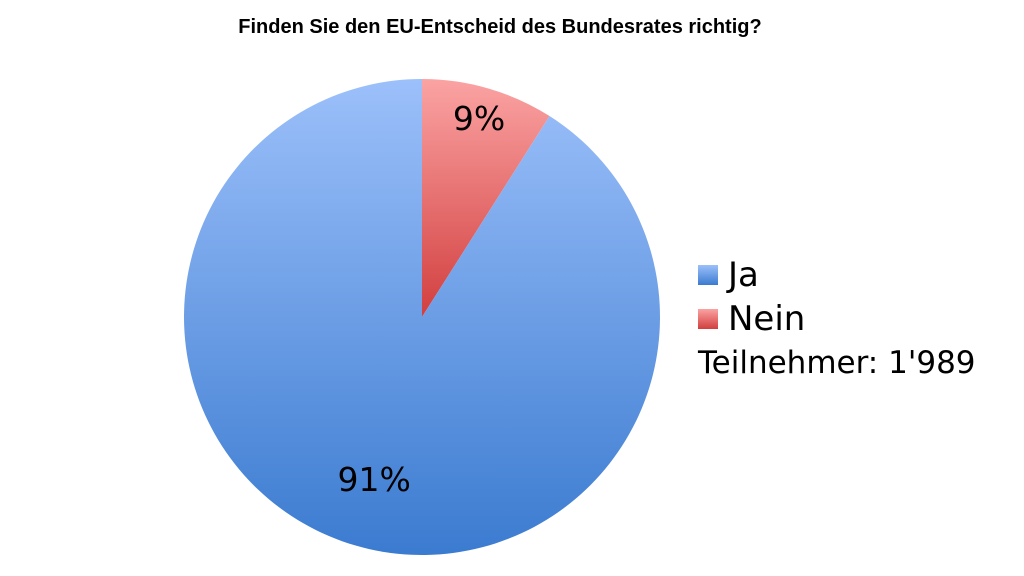 This screenshot has height=576, width=1024. I want to click on legend-swatch-nein, so click(708, 319).